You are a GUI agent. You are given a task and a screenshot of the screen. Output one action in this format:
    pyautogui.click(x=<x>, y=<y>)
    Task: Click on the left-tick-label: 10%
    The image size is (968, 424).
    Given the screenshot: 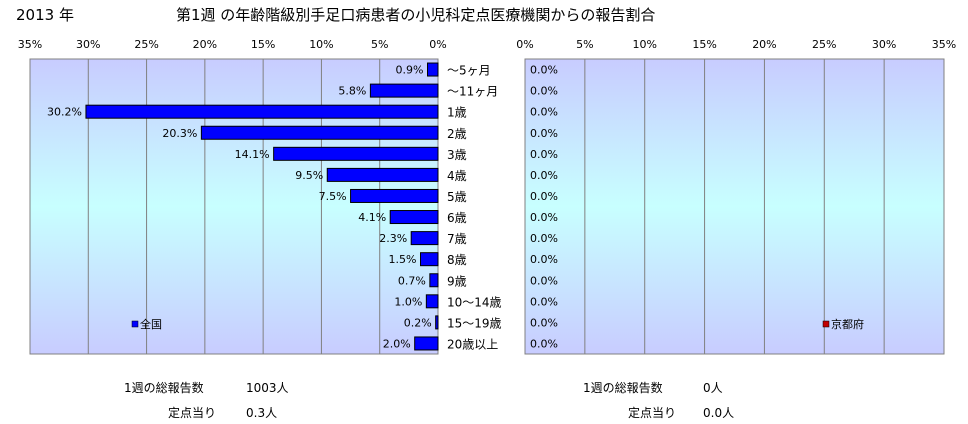 What is the action you would take?
    pyautogui.click(x=321, y=44)
    